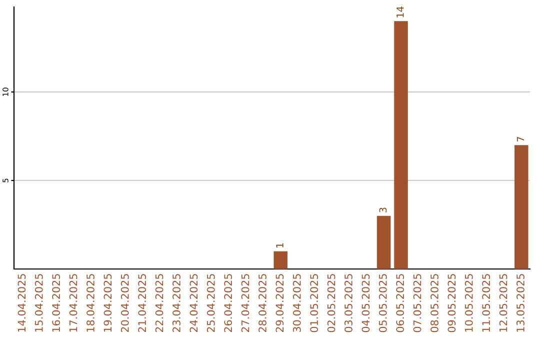  What do you see at coordinates (124, 303) in the screenshot?
I see `x-tick-label: 20.04.2025` at bounding box center [124, 303].